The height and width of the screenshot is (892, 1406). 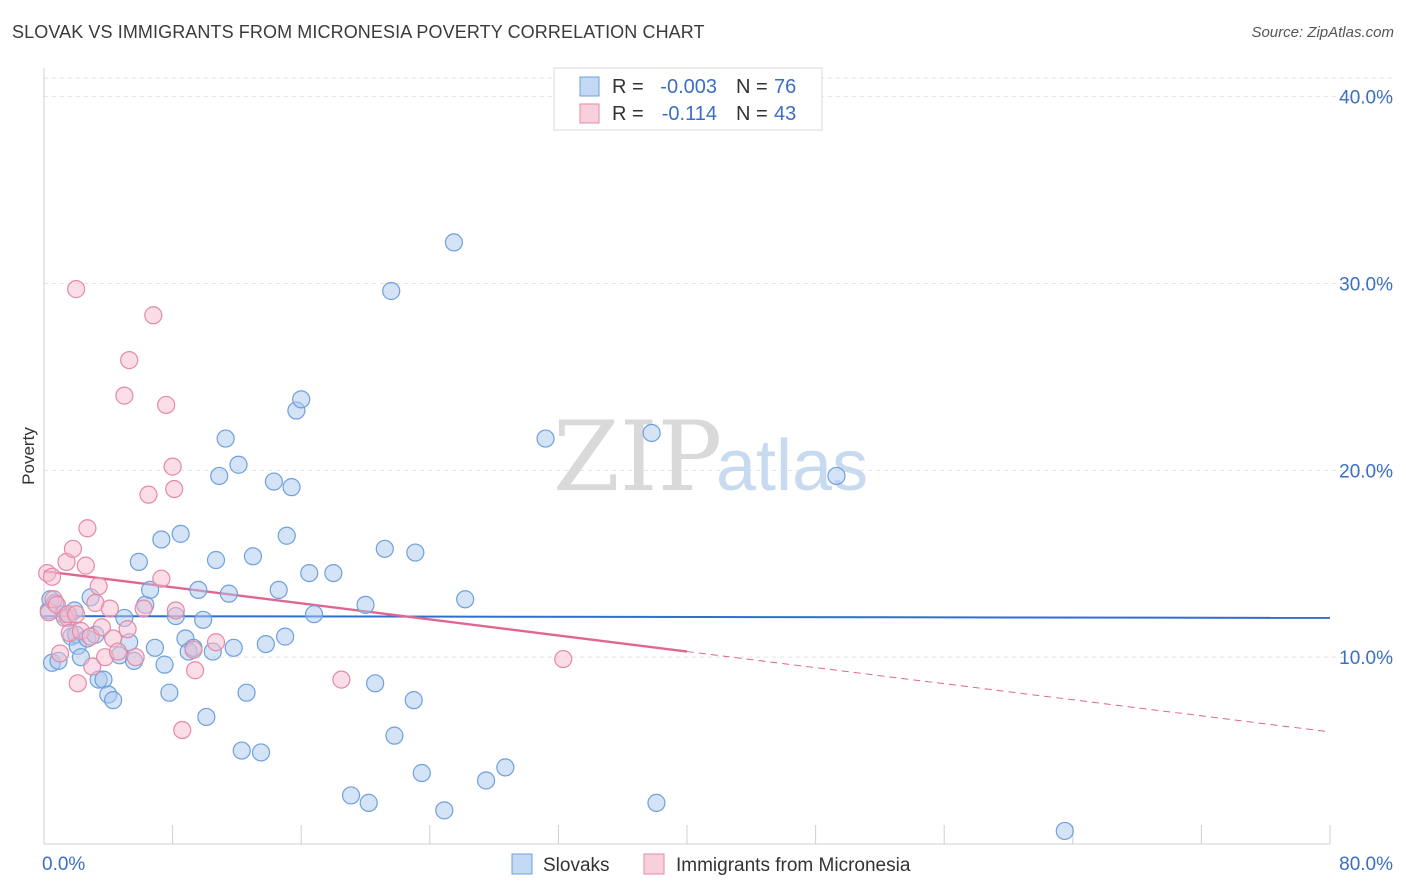 What do you see at coordinates (792, 466) in the screenshot?
I see `watermark-atlas: atlas` at bounding box center [792, 466].